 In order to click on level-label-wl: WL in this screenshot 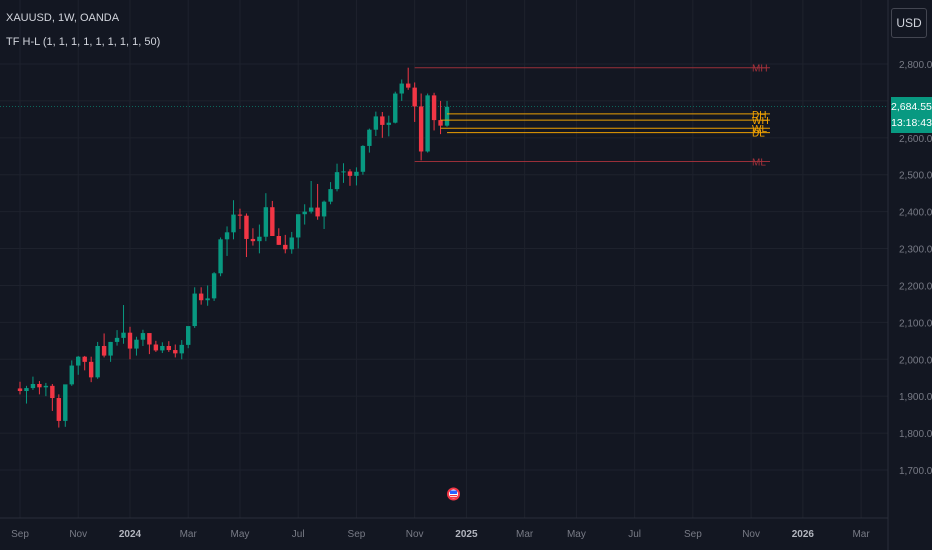, I will do `click(759, 129)`.